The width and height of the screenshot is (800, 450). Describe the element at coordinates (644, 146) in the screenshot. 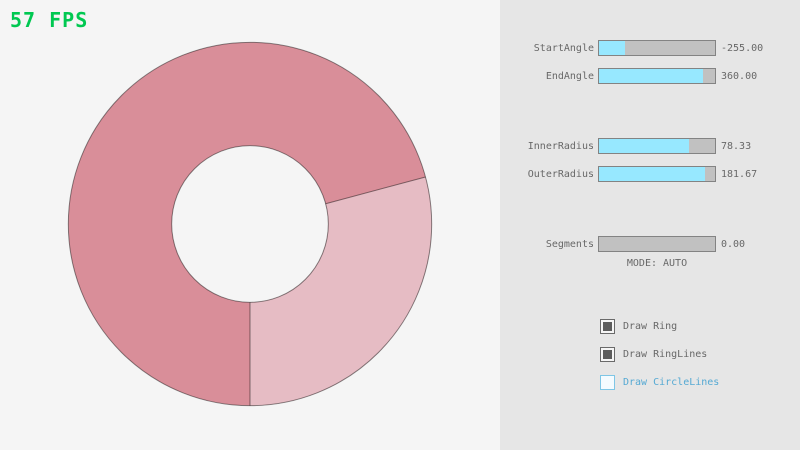

I see `inner-radius-slider-fill` at that location.